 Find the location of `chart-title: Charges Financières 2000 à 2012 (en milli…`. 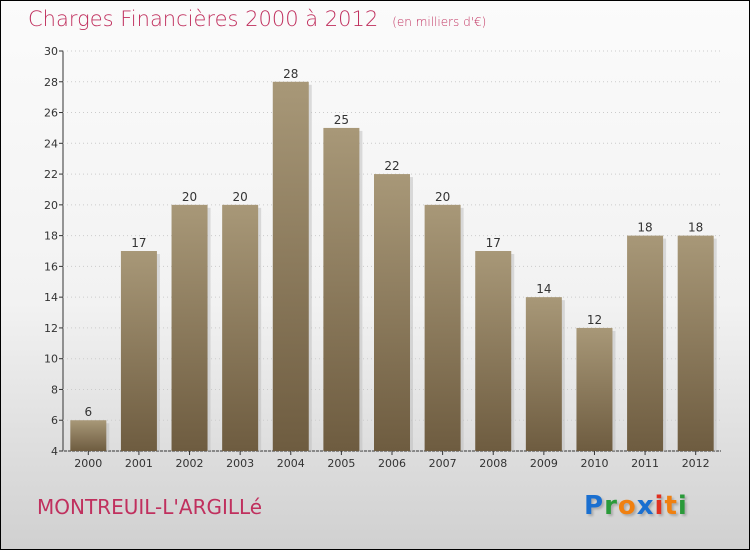

chart-title: Charges Financières 2000 à 2012 (en milli… is located at coordinates (257, 19).